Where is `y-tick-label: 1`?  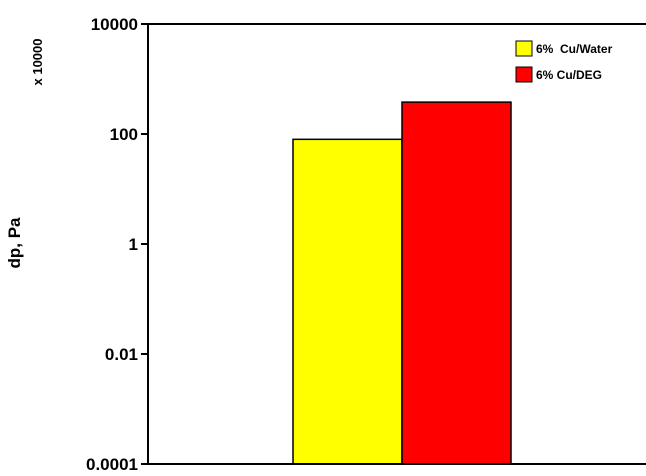
y-tick-label: 1 is located at coordinates (133, 244).